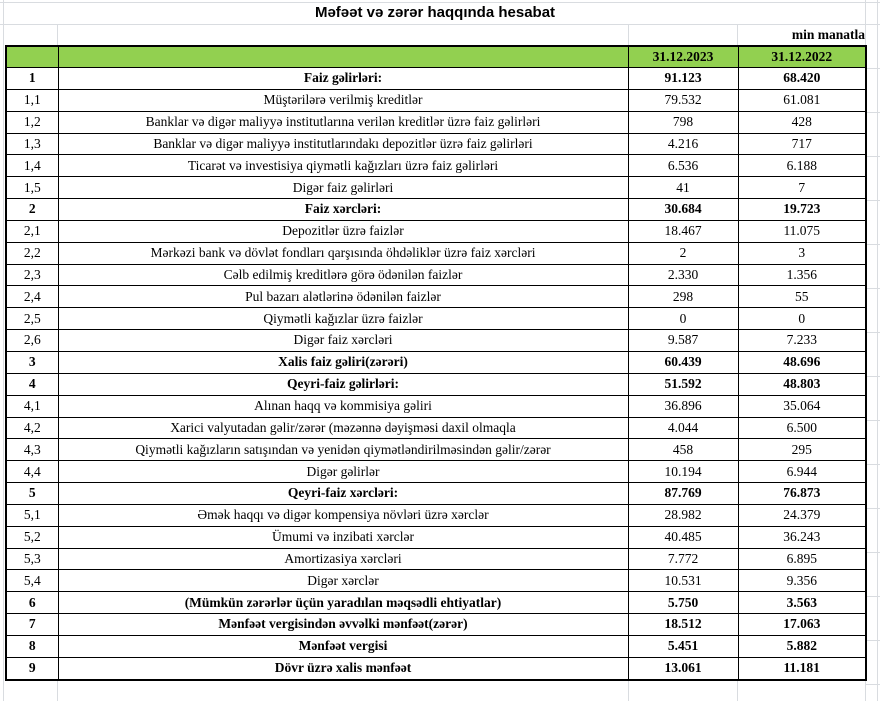 This screenshot has width=880, height=701. I want to click on value-2022: 48.696, so click(802, 362).